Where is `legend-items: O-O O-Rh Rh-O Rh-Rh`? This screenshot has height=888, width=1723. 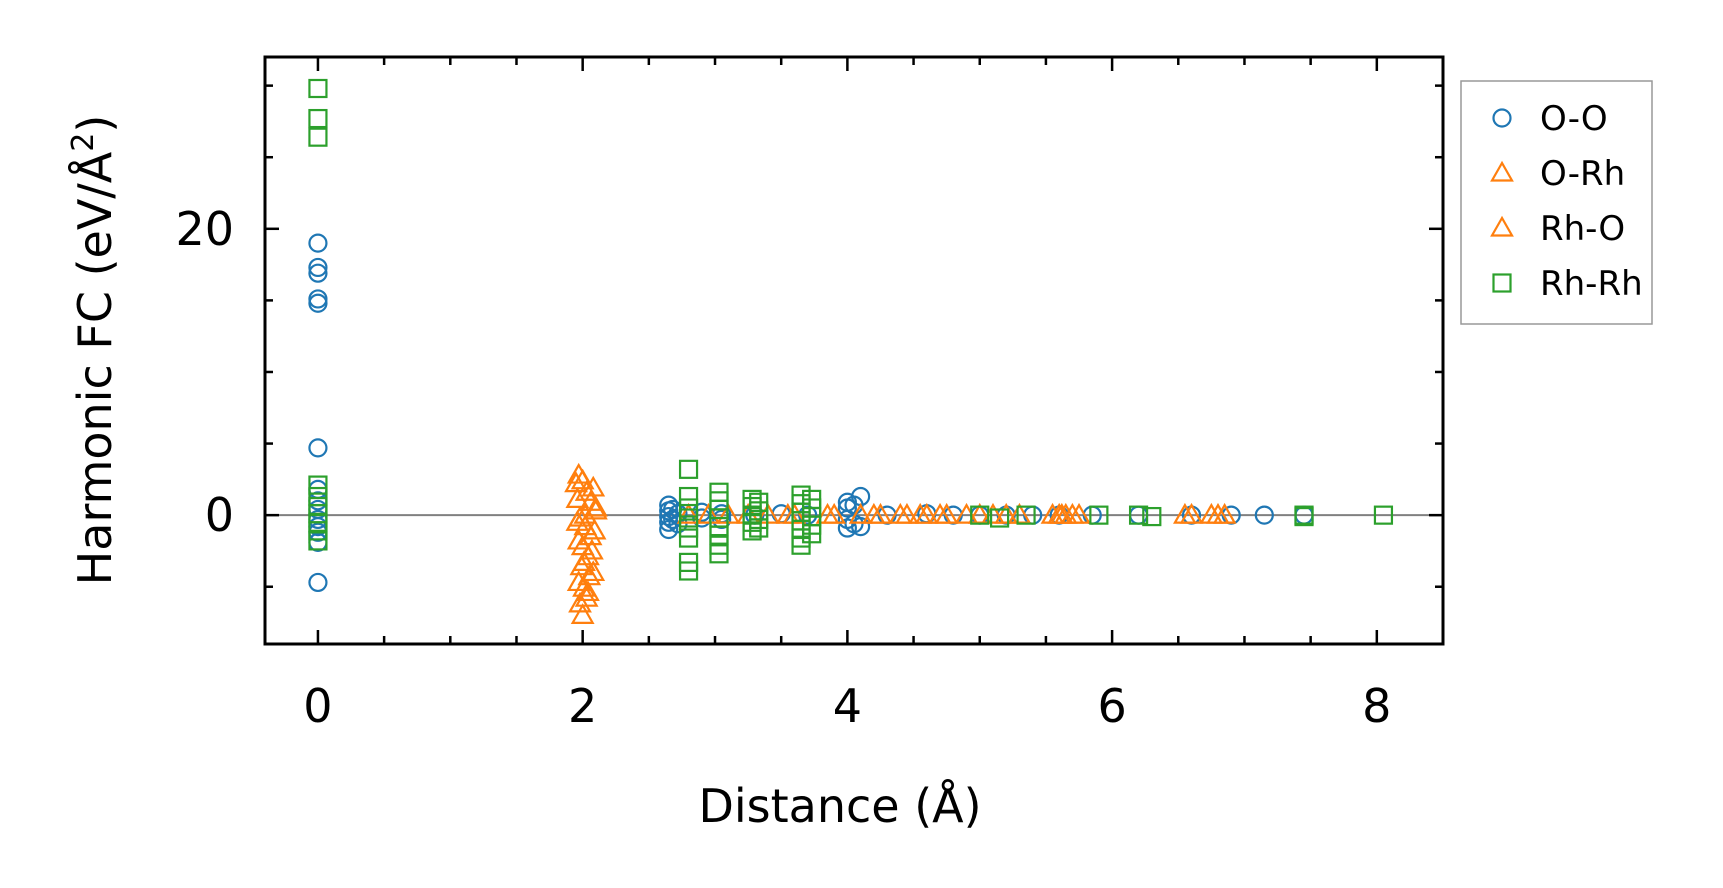 legend-items: O-O O-Rh Rh-O Rh-Rh is located at coordinates (1566, 201).